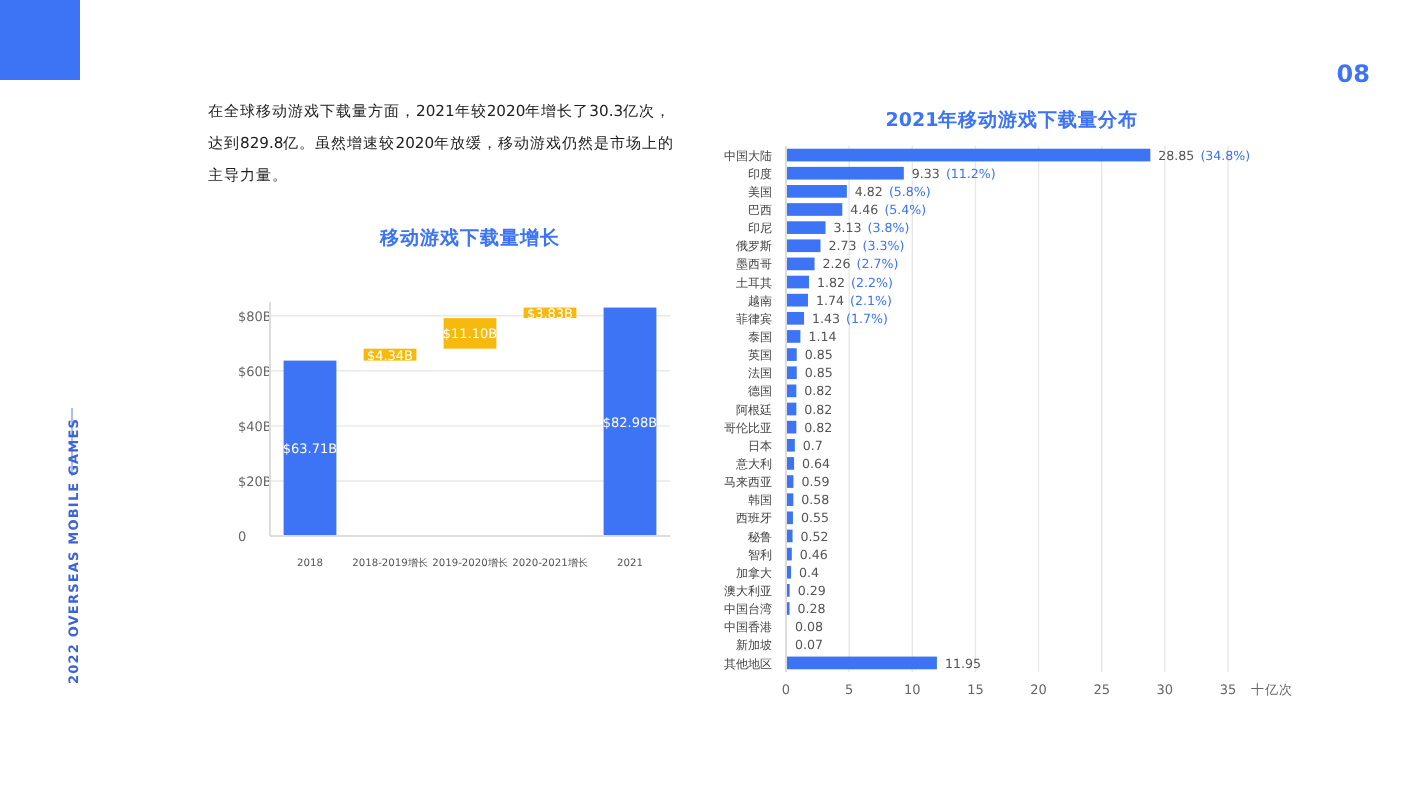  Describe the element at coordinates (470, 238) in the screenshot. I see `chart-title: 移动游戏下载量增长` at that location.